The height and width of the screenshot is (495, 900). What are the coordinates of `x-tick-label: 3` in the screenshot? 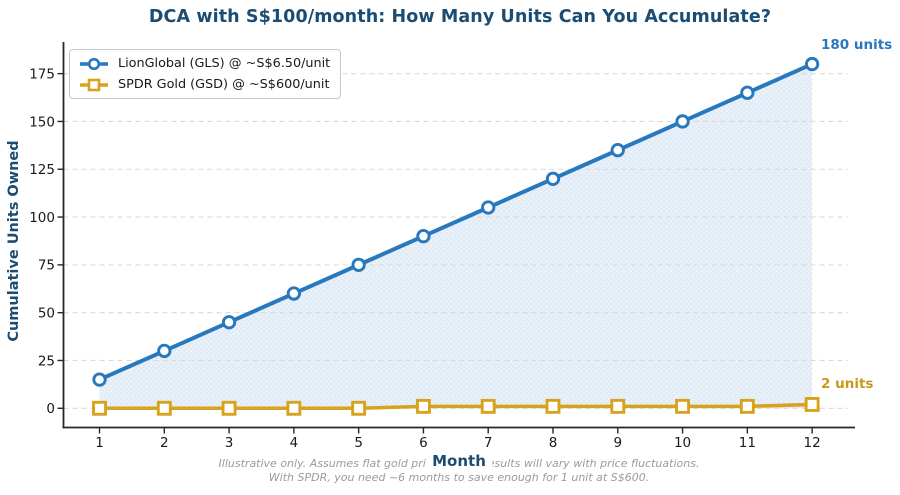 It's located at (229, 443).